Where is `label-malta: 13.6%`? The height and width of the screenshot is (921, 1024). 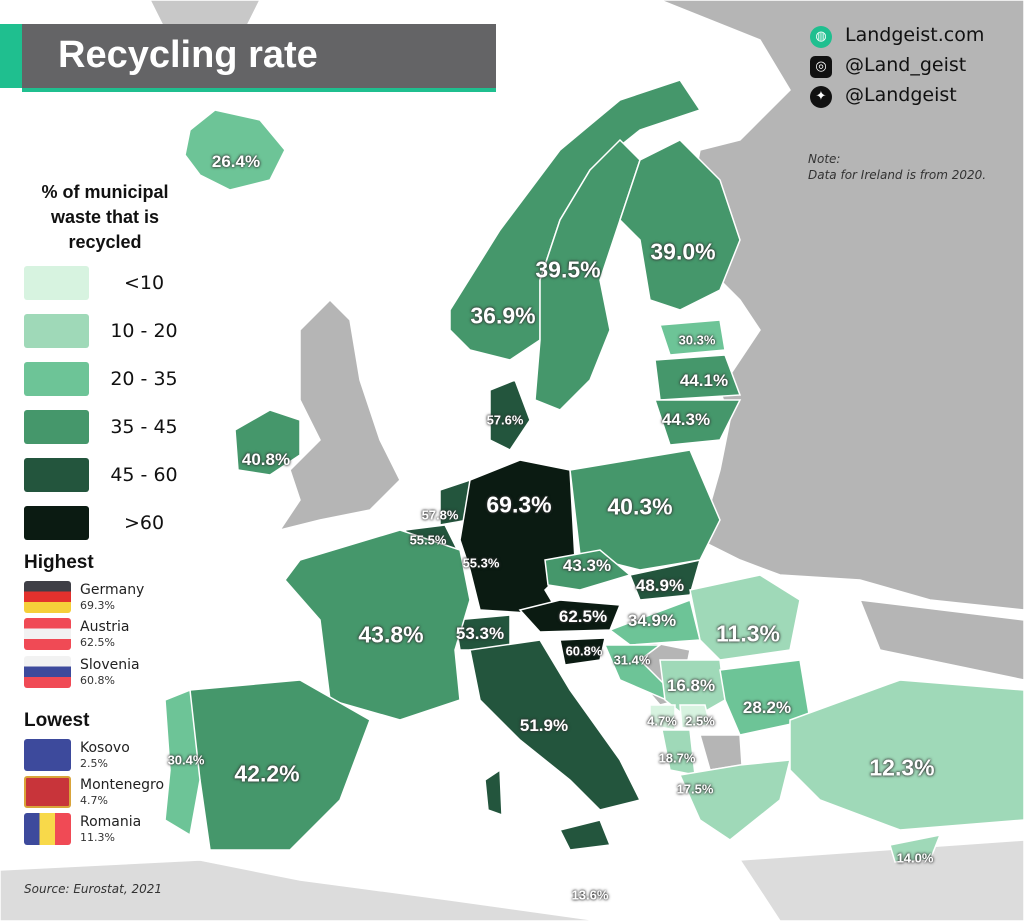 label-malta: 13.6% is located at coordinates (590, 895).